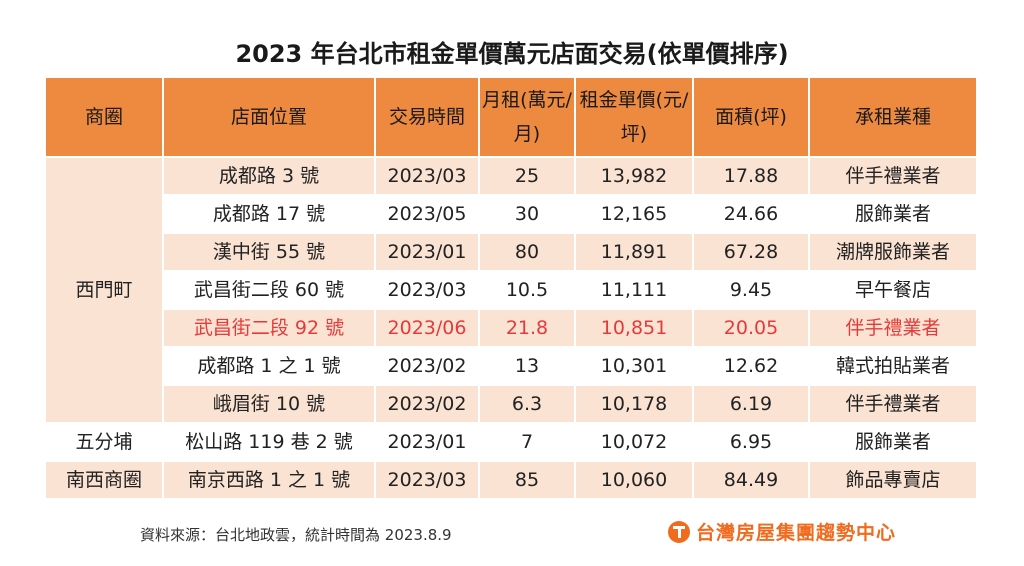 The image size is (1024, 566). What do you see at coordinates (634, 290) in the screenshot?
I see `cell-unit-price: 11,111` at bounding box center [634, 290].